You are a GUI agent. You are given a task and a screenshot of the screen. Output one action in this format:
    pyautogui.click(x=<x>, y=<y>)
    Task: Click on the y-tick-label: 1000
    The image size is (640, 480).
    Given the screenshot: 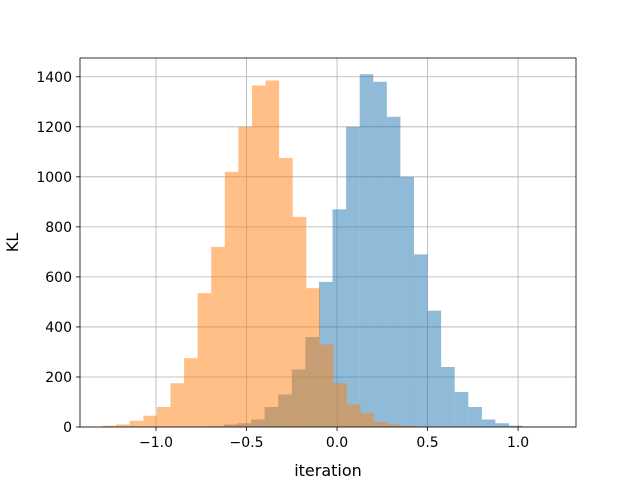 What is the action you would take?
    pyautogui.click(x=54, y=178)
    